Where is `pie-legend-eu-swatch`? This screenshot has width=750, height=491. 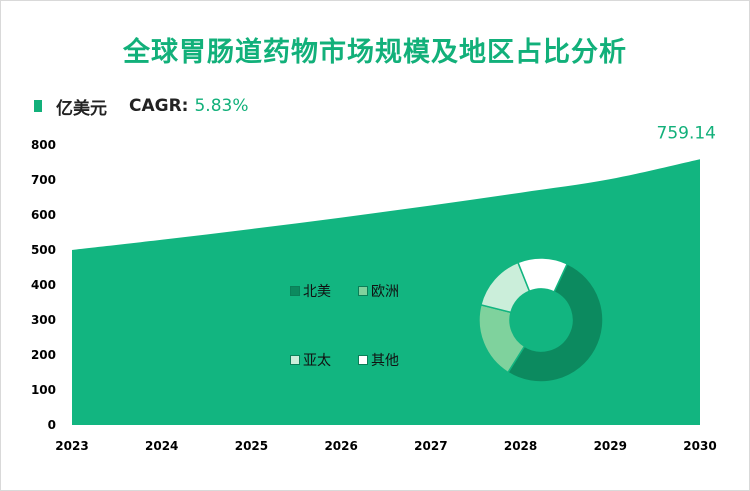
pie-legend-eu-swatch is located at coordinates (363, 291).